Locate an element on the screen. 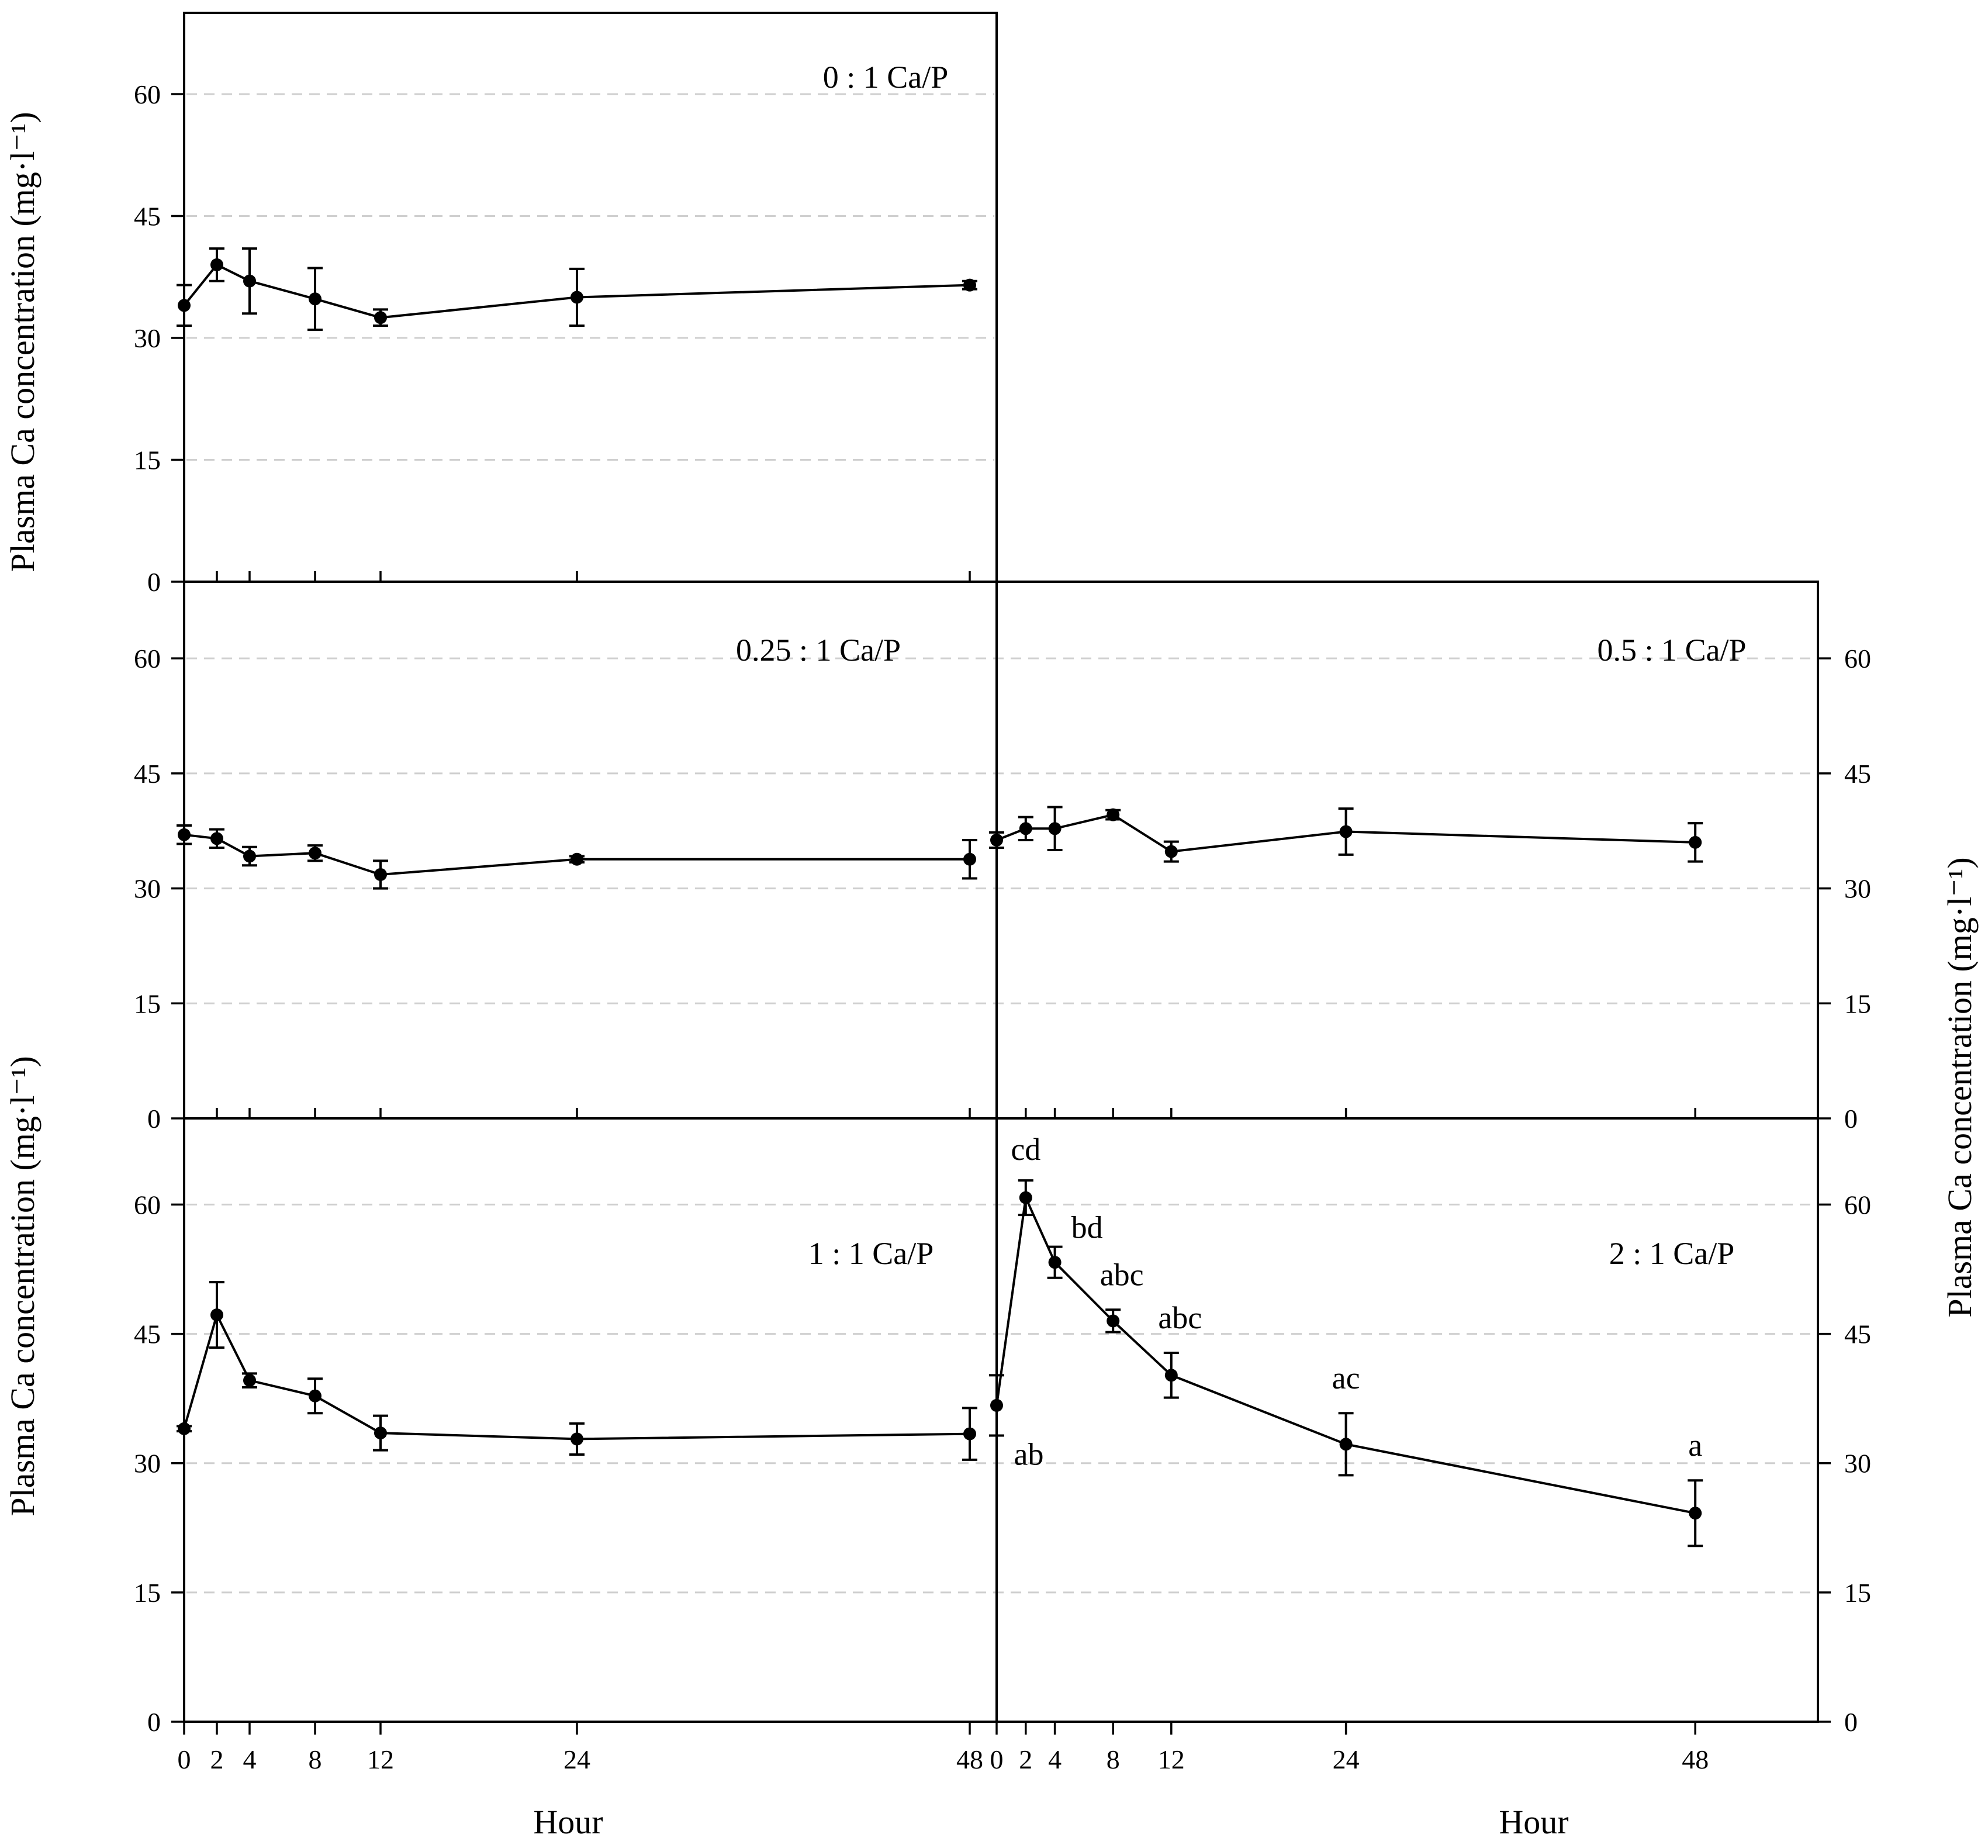  x-tick-label-L-2: 2 is located at coordinates (217, 1759).